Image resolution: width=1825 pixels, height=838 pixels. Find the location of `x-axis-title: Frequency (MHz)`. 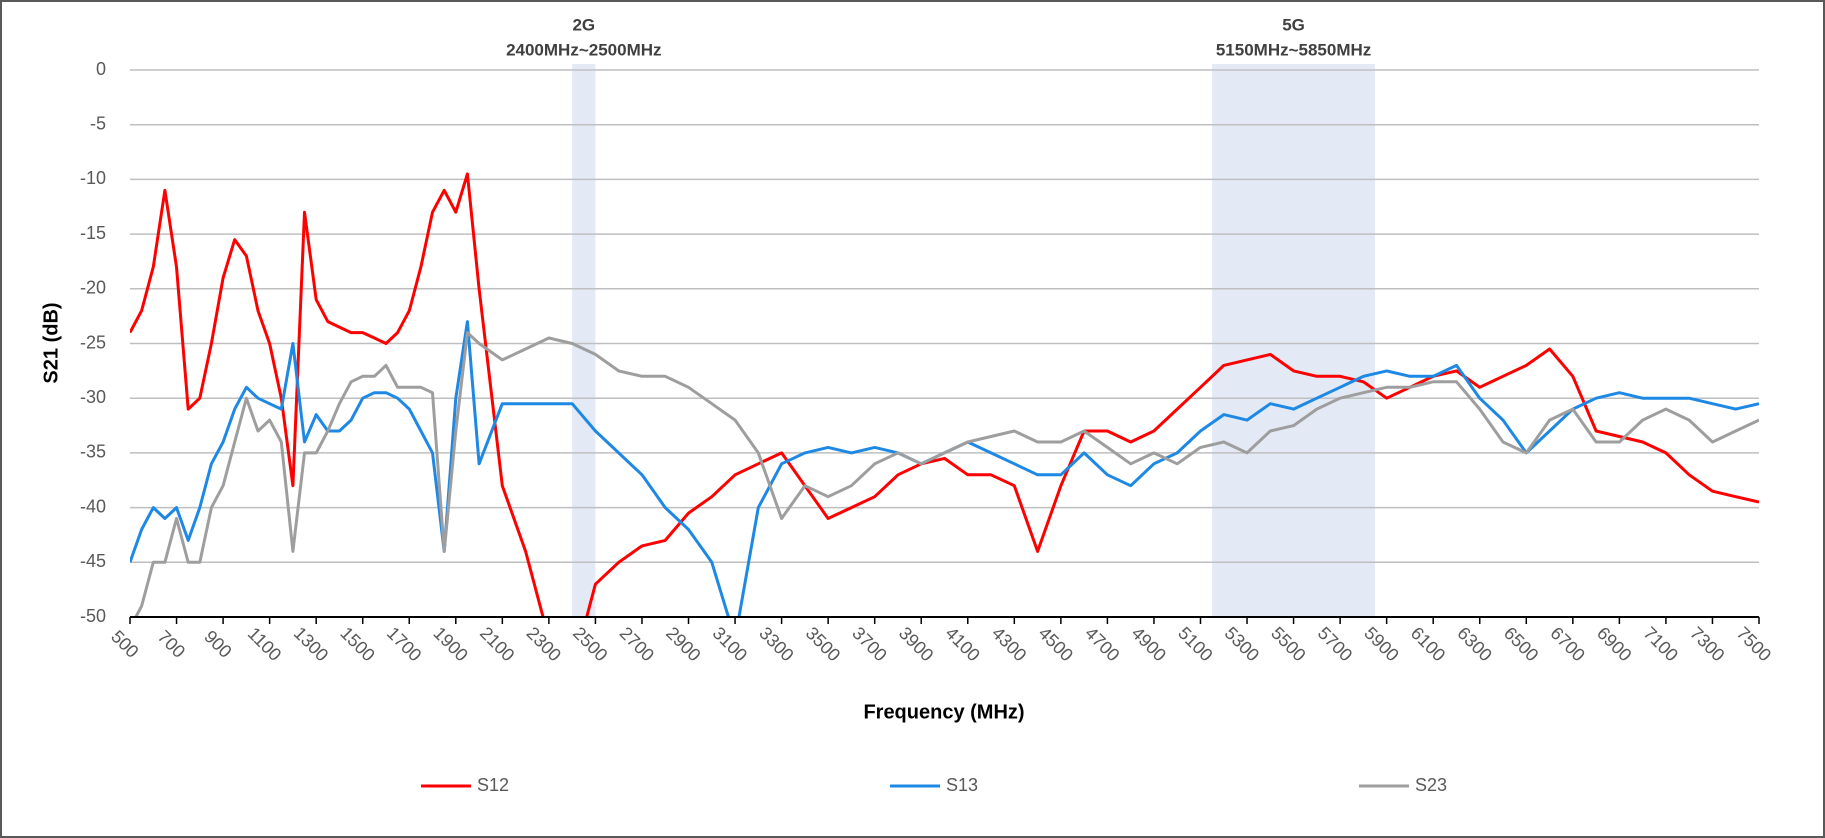

x-axis-title: Frequency (MHz) is located at coordinates (943, 712).